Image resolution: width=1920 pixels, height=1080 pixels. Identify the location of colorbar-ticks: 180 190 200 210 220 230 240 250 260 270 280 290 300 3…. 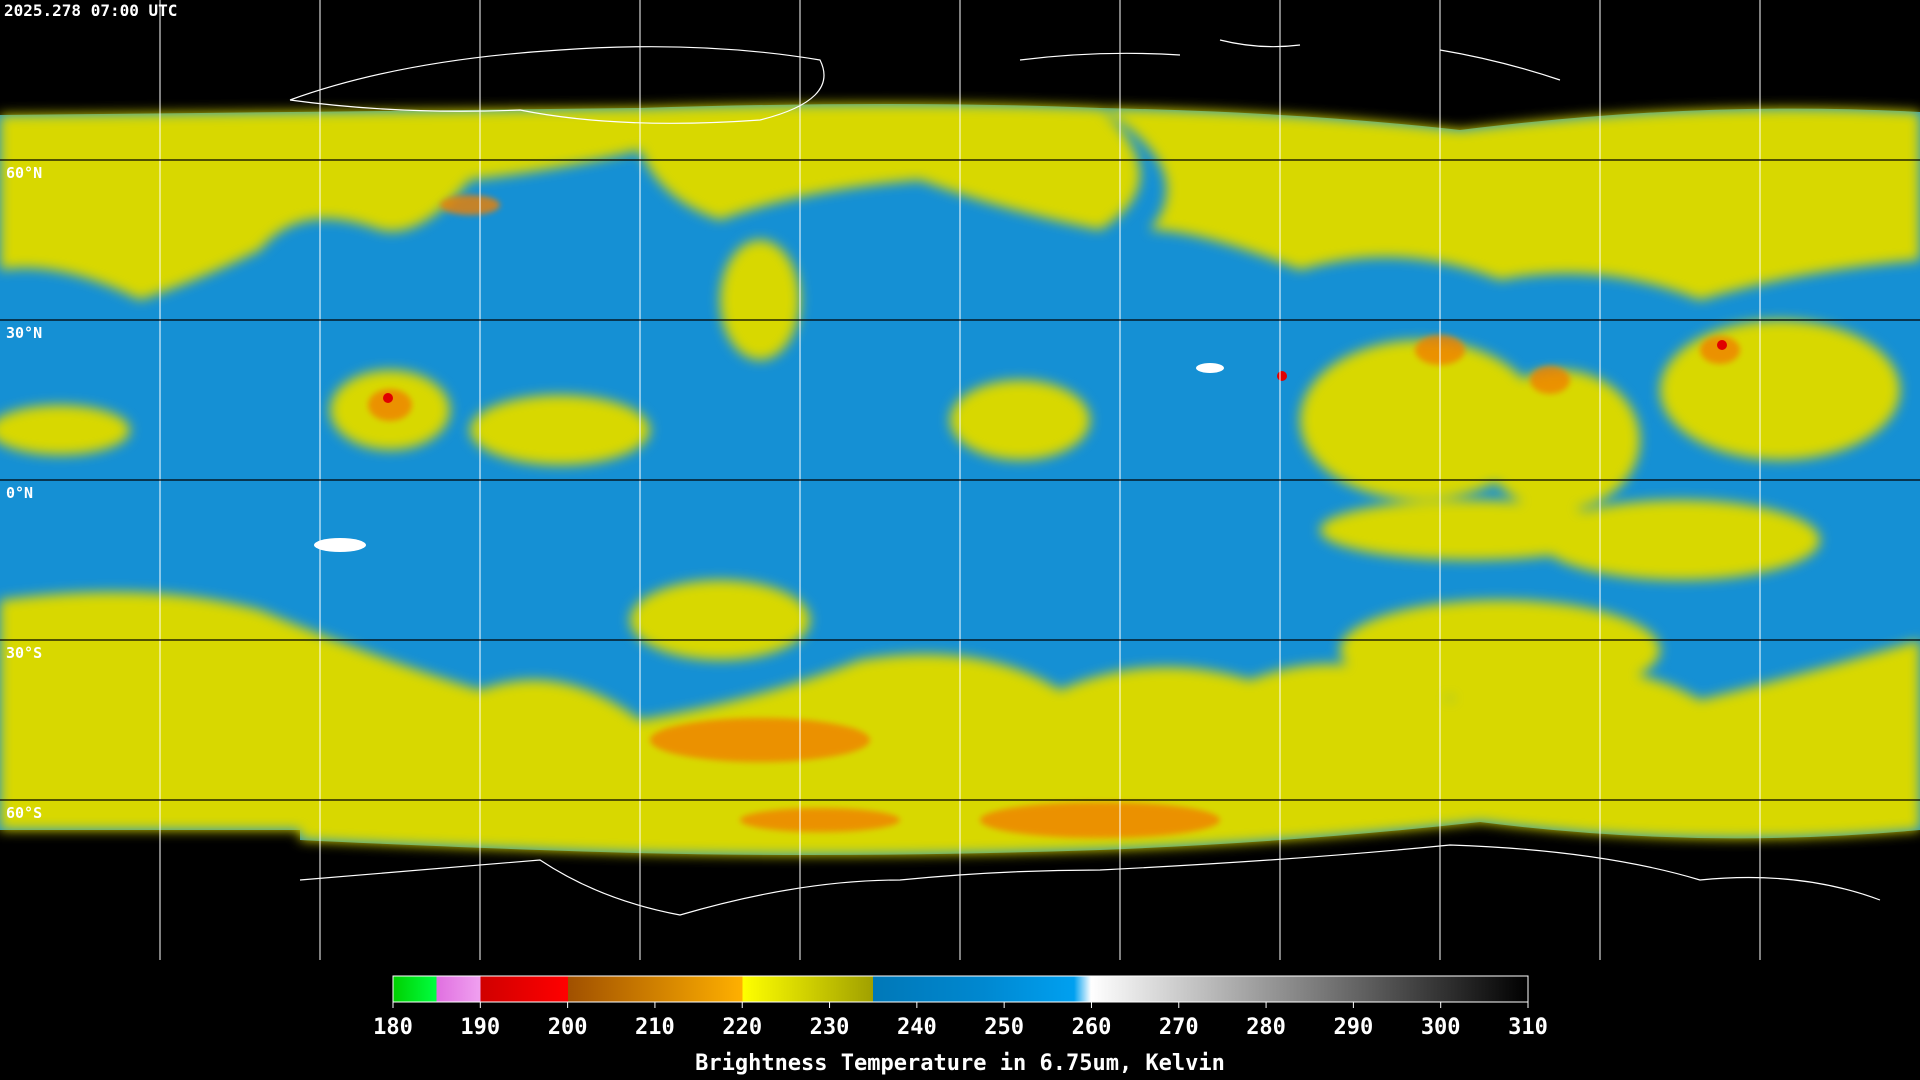
(960, 1021).